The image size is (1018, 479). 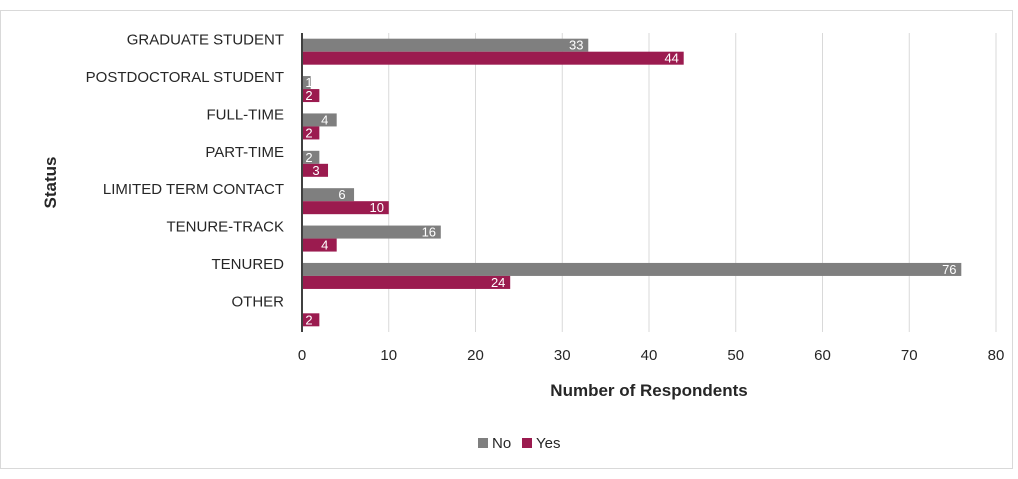 What do you see at coordinates (247, 264) in the screenshot?
I see `category-label: TENURED` at bounding box center [247, 264].